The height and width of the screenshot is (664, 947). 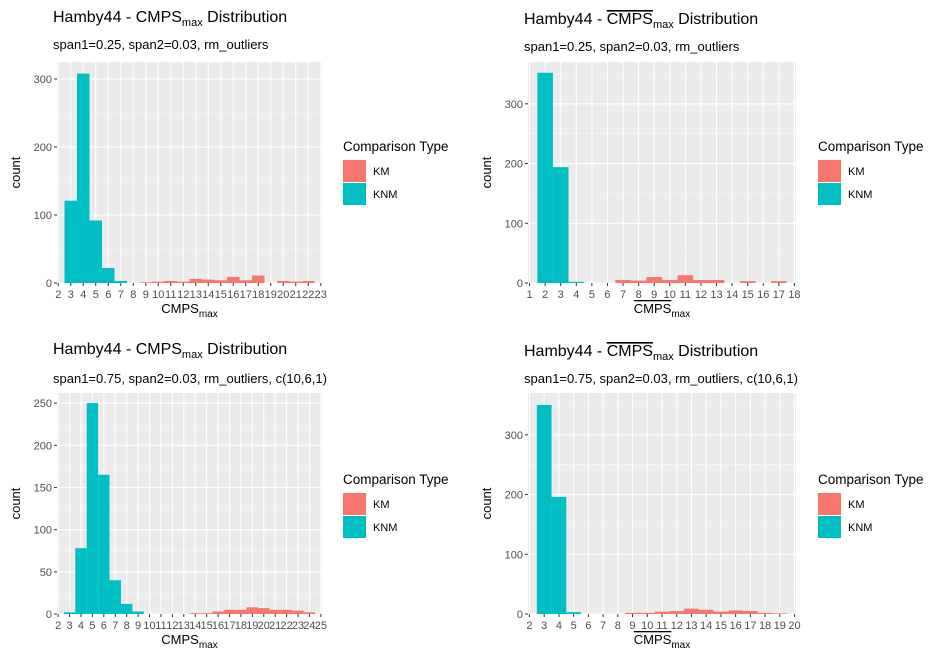 I want to click on y-tick-label: 150, so click(x=43, y=488).